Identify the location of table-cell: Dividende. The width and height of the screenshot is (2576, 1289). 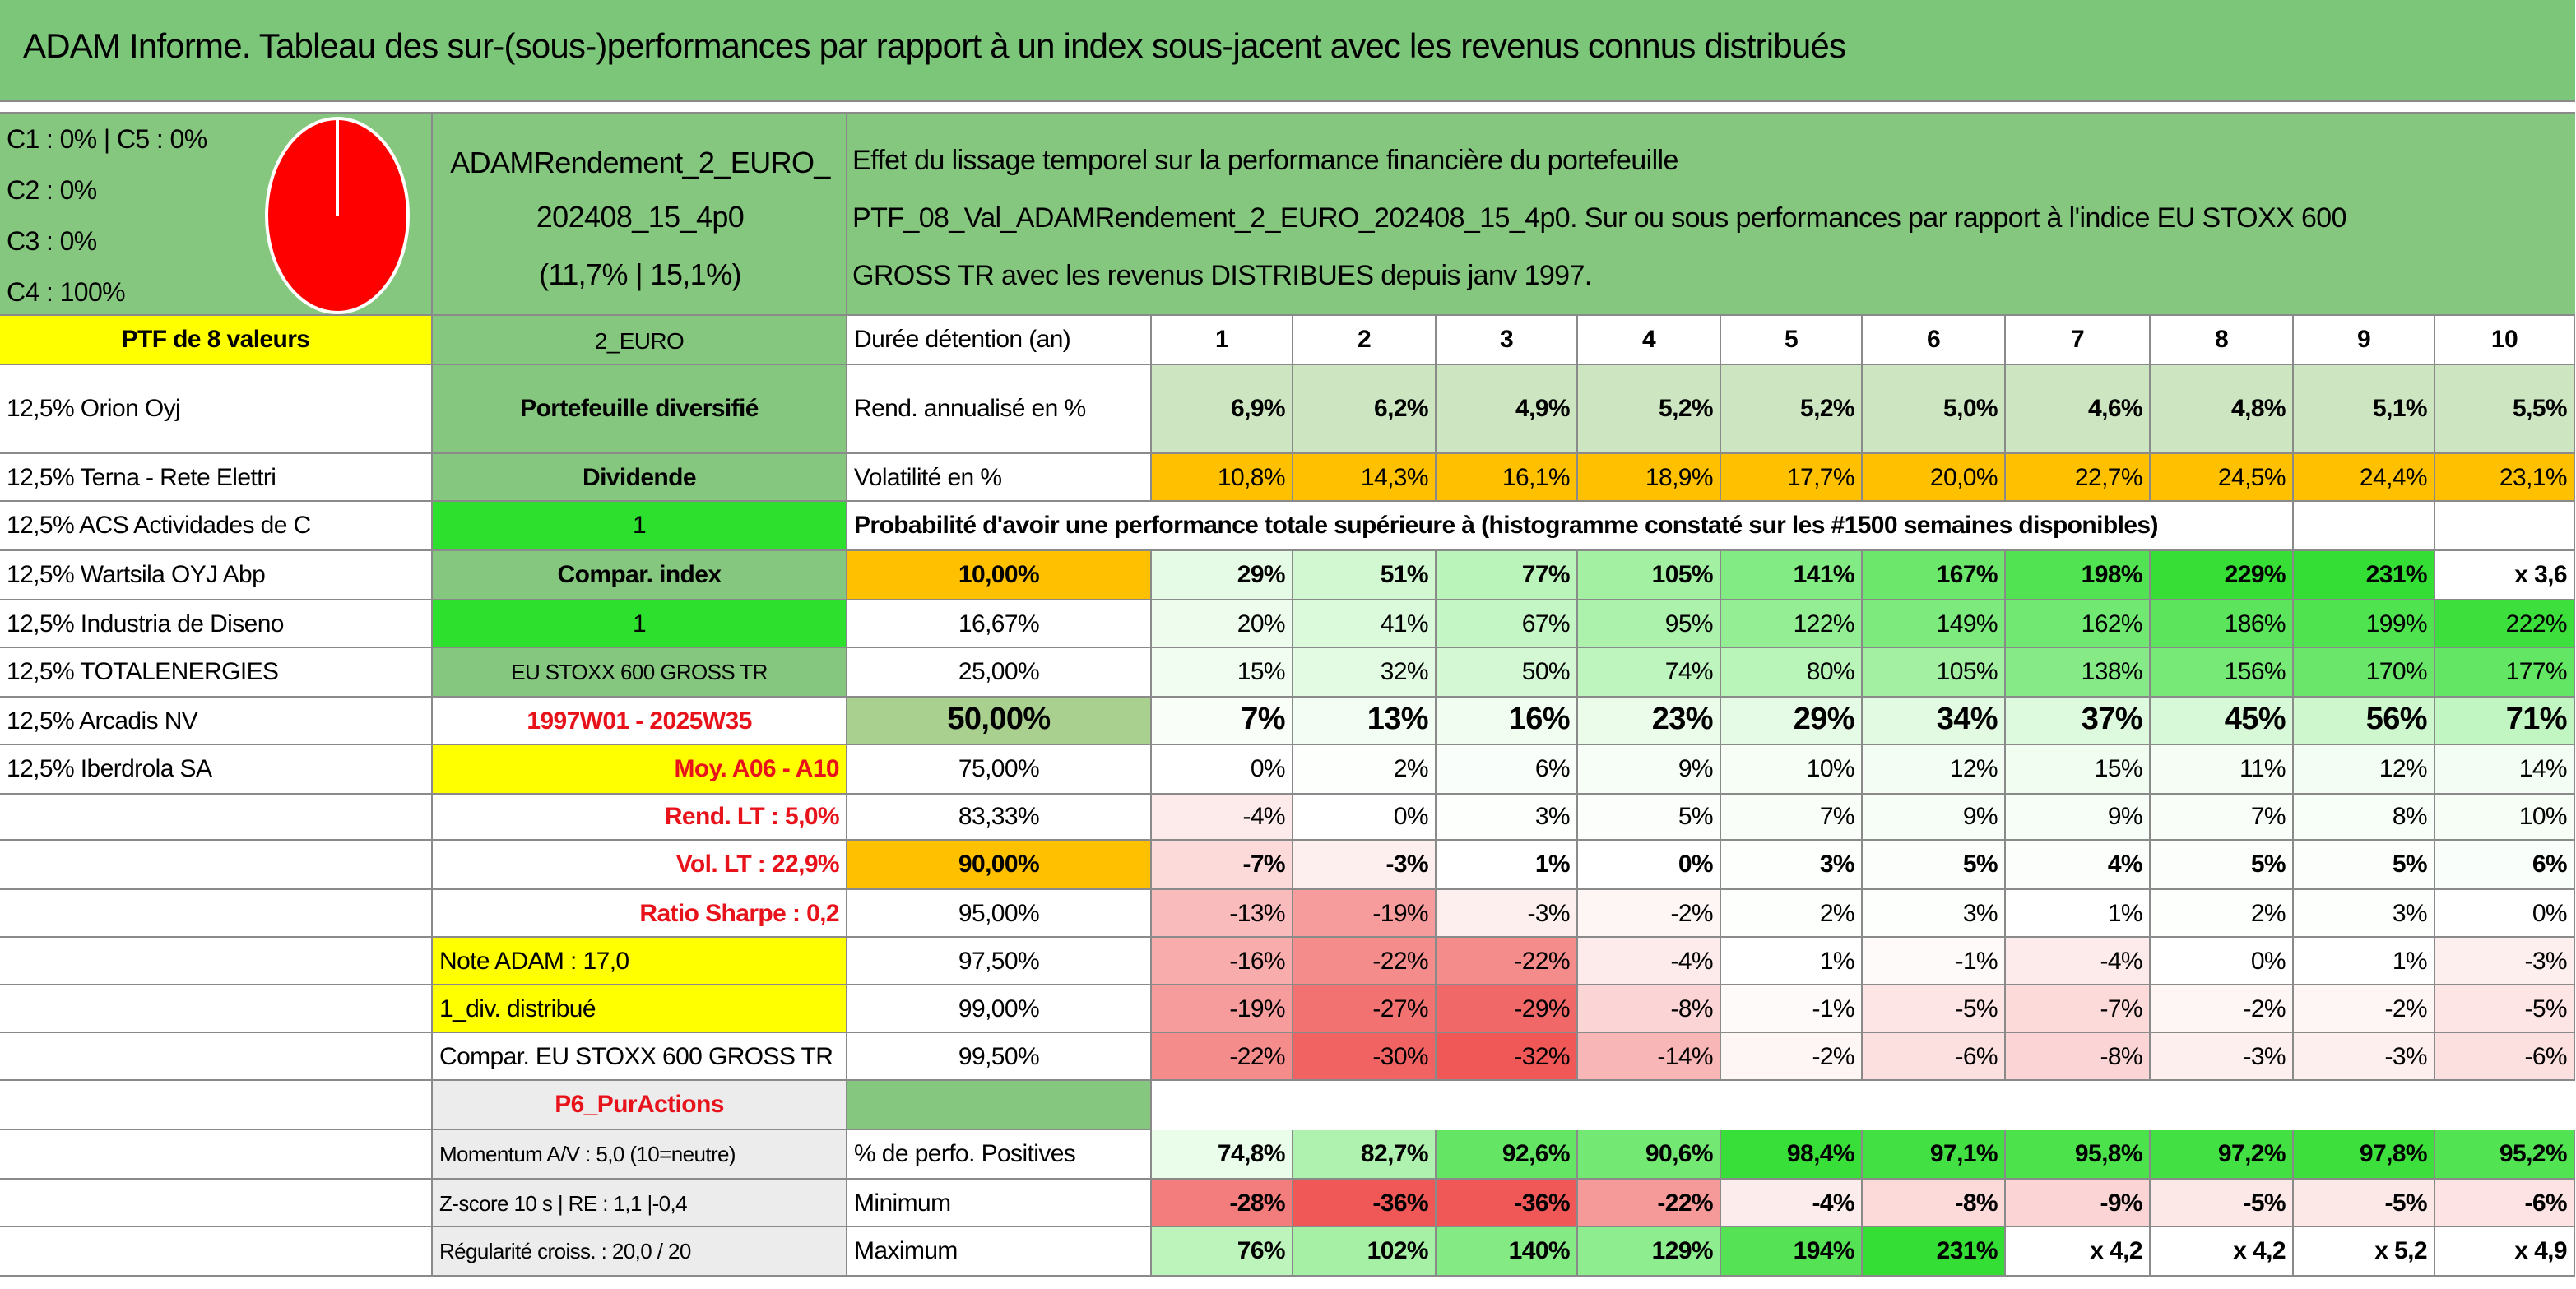
(640, 478).